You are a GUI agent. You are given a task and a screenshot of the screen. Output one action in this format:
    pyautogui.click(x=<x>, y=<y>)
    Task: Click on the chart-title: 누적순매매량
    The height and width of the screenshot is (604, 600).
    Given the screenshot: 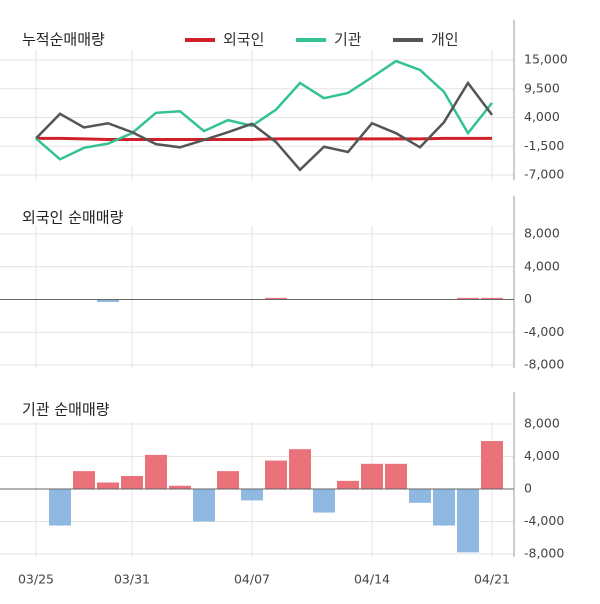 What is the action you would take?
    pyautogui.click(x=63, y=40)
    